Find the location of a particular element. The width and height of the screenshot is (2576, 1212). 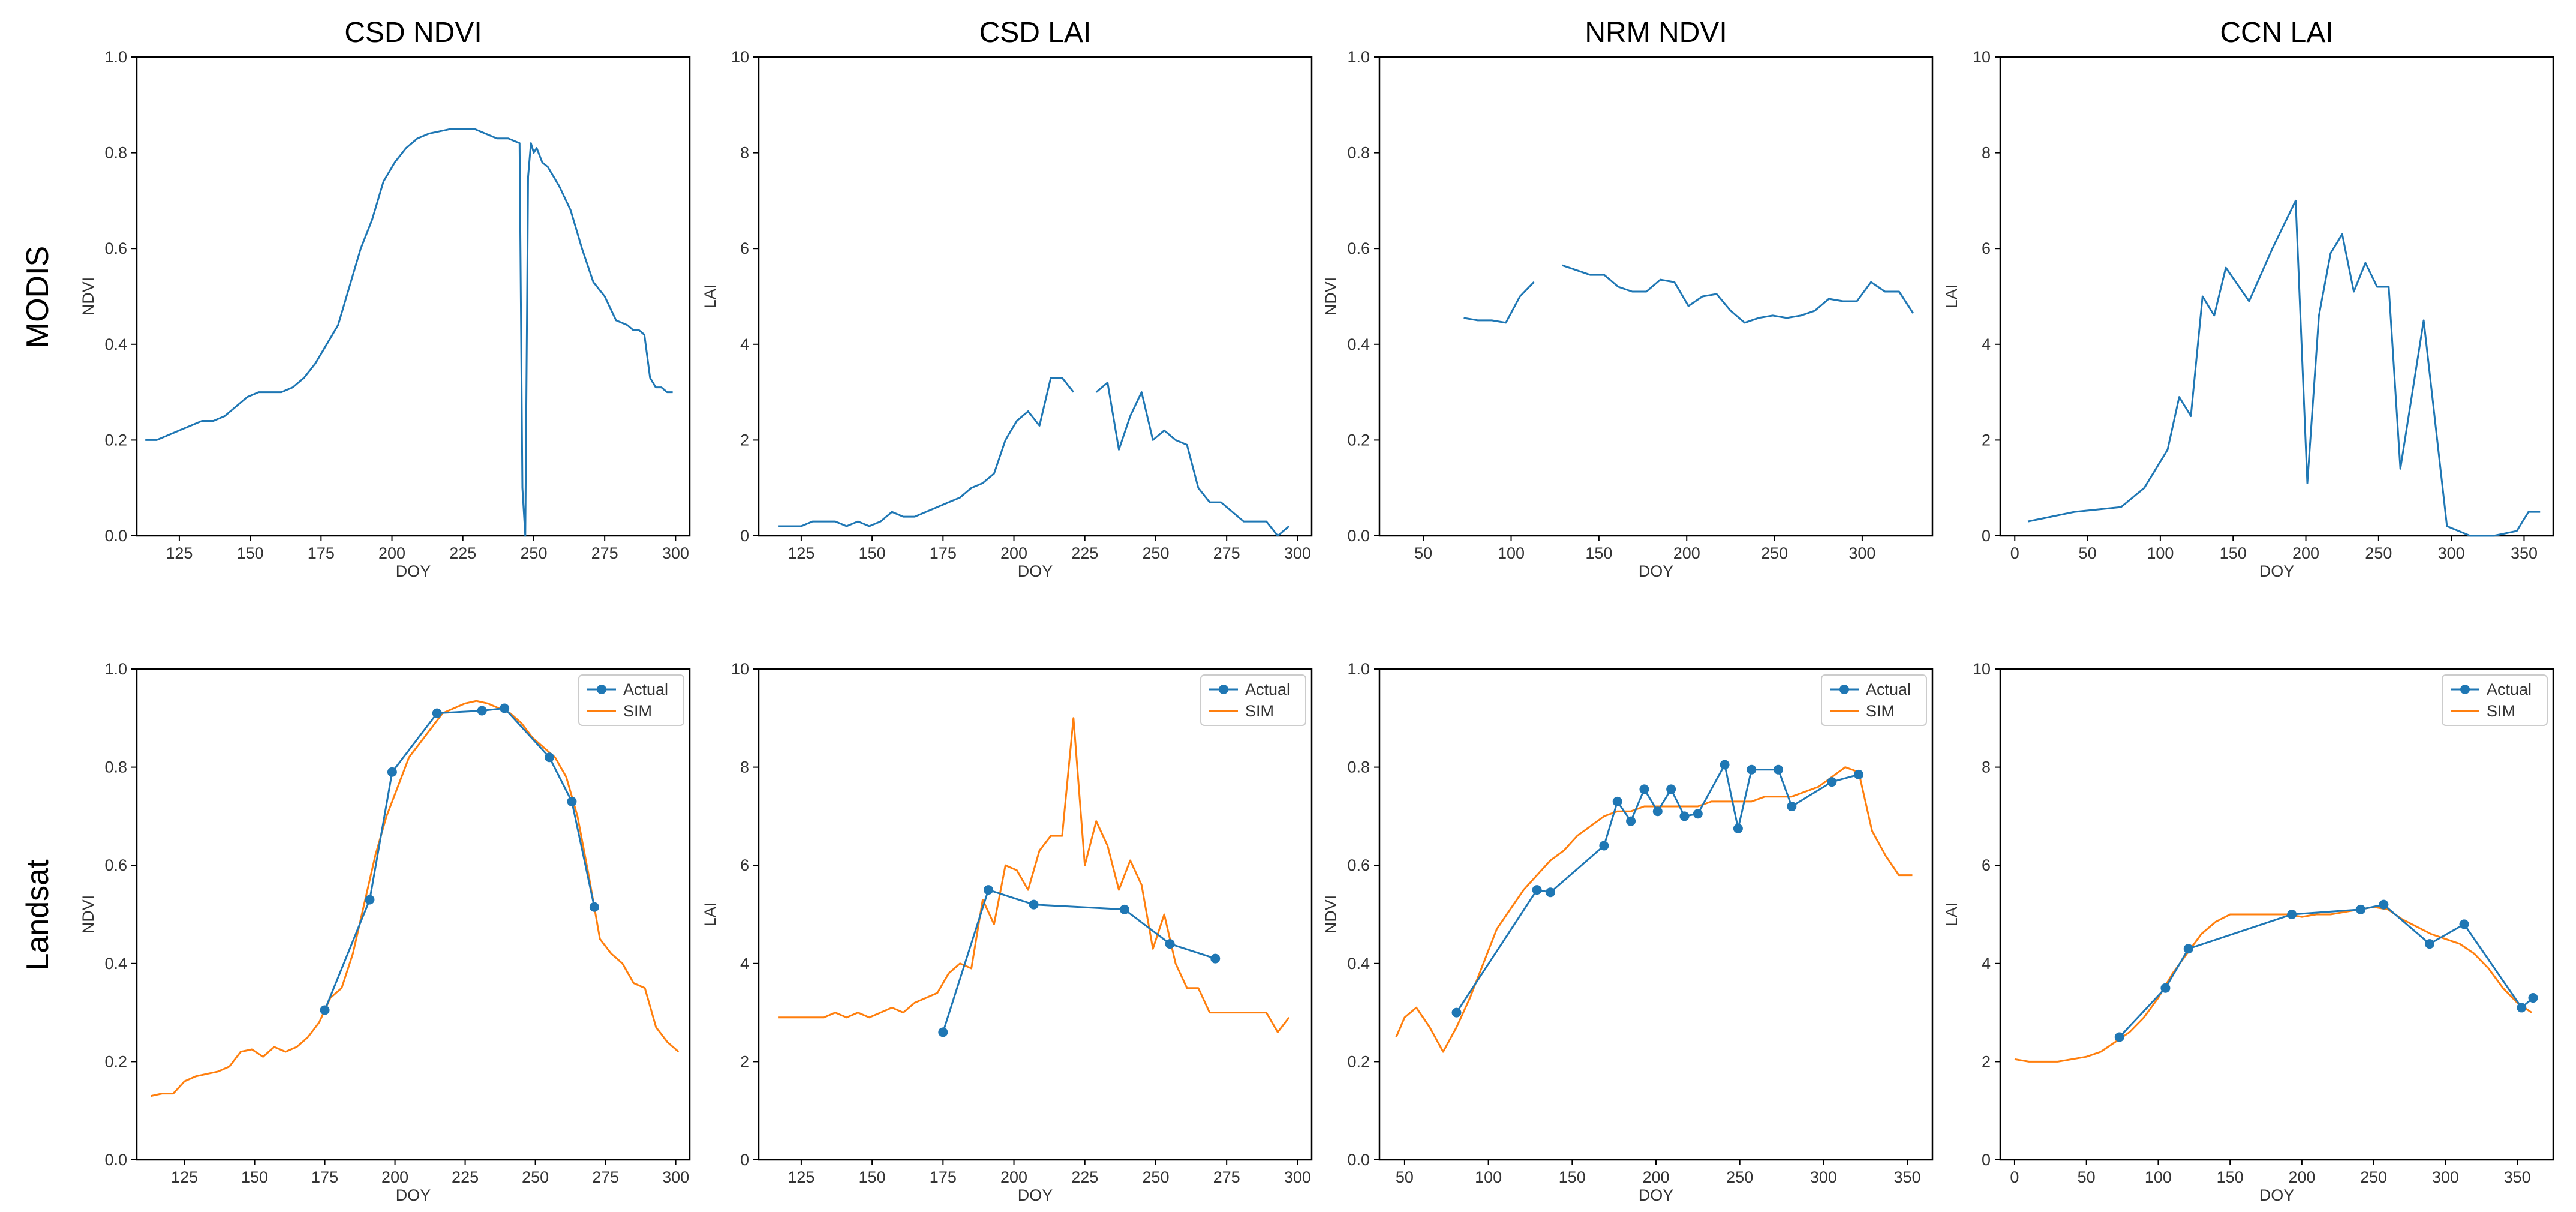

y-tick-label: 6 is located at coordinates (1987, 865).